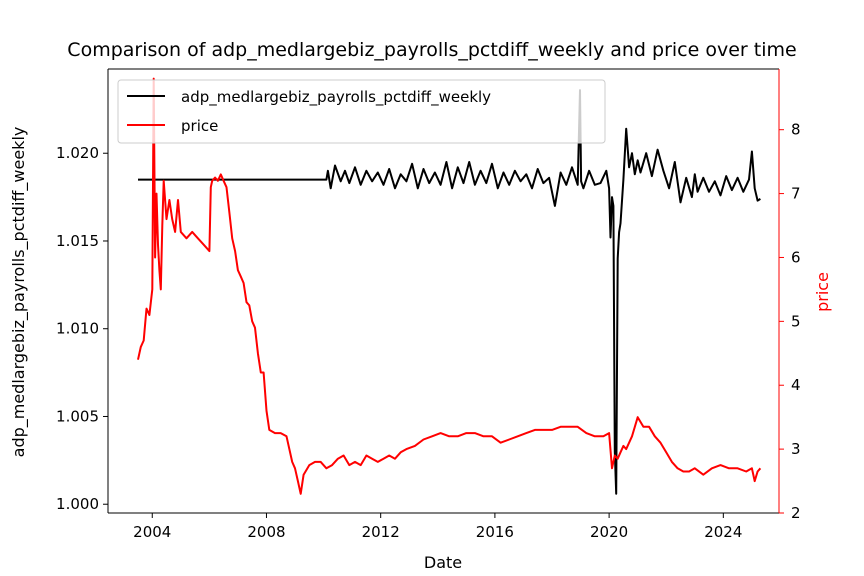 This screenshot has height=576, width=864. Describe the element at coordinates (495, 532) in the screenshot. I see `x-tick-label: 2016` at that location.